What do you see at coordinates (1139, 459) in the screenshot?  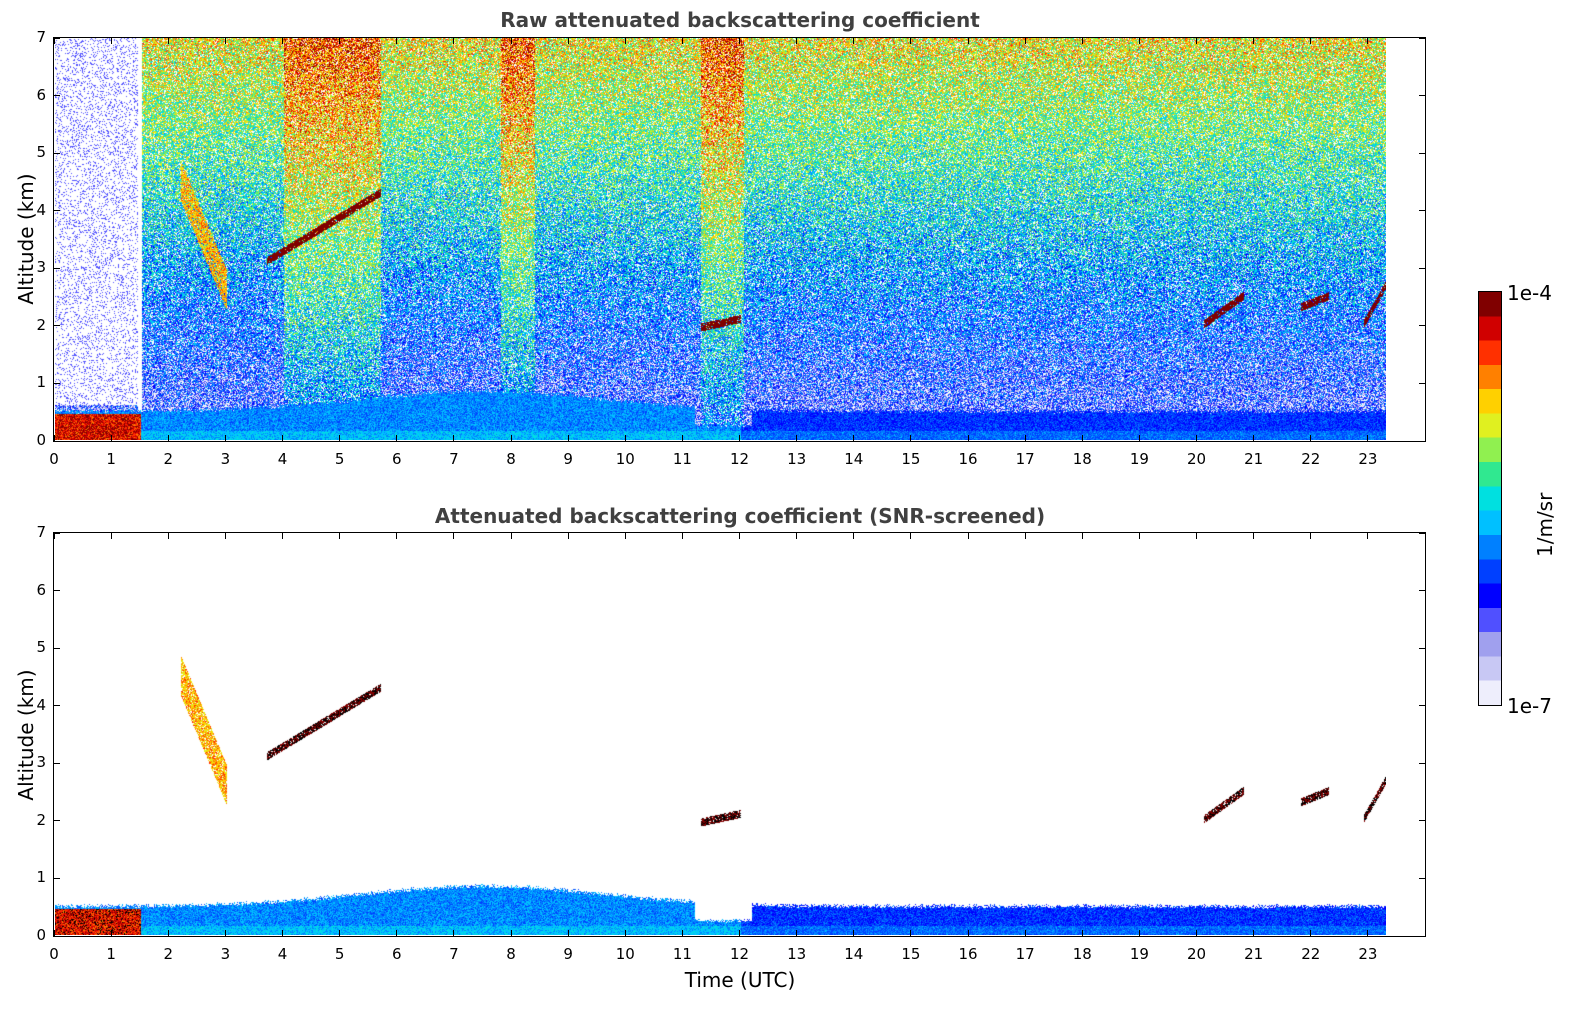 I see `top-panel-x-tick-label: 19` at bounding box center [1139, 459].